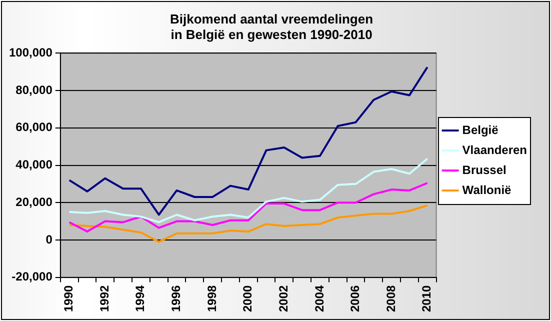 Image resolution: width=551 pixels, height=321 pixels. I want to click on legend-label: Brussel, so click(484, 169).